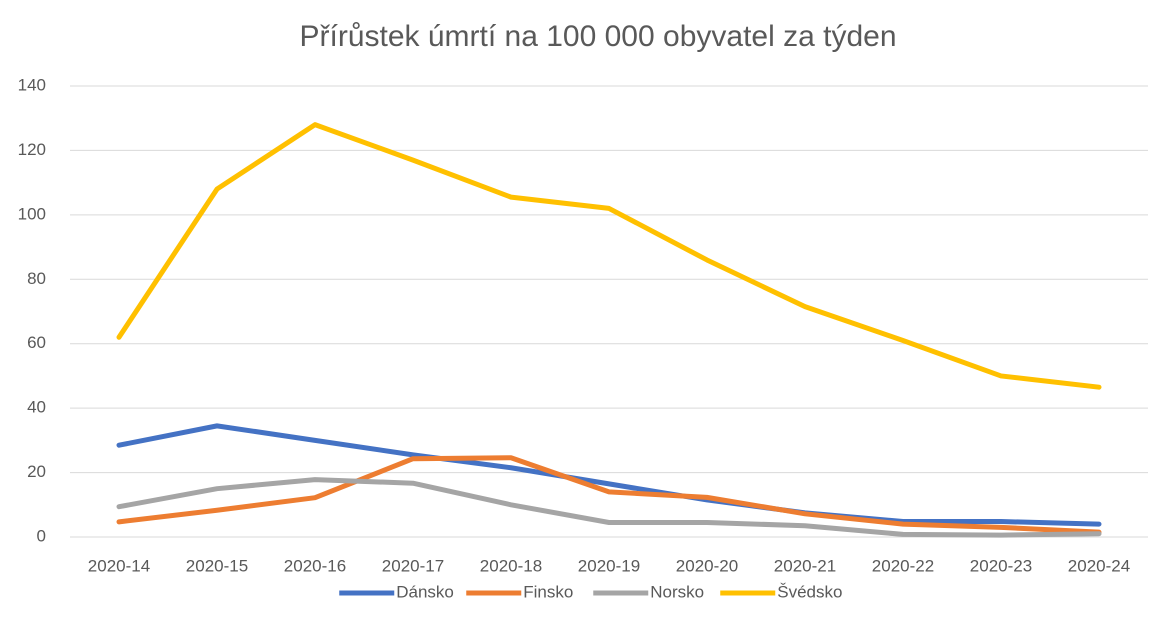 The height and width of the screenshot is (630, 1159). Describe the element at coordinates (903, 565) in the screenshot. I see `x-tick-label: 2020-22` at that location.